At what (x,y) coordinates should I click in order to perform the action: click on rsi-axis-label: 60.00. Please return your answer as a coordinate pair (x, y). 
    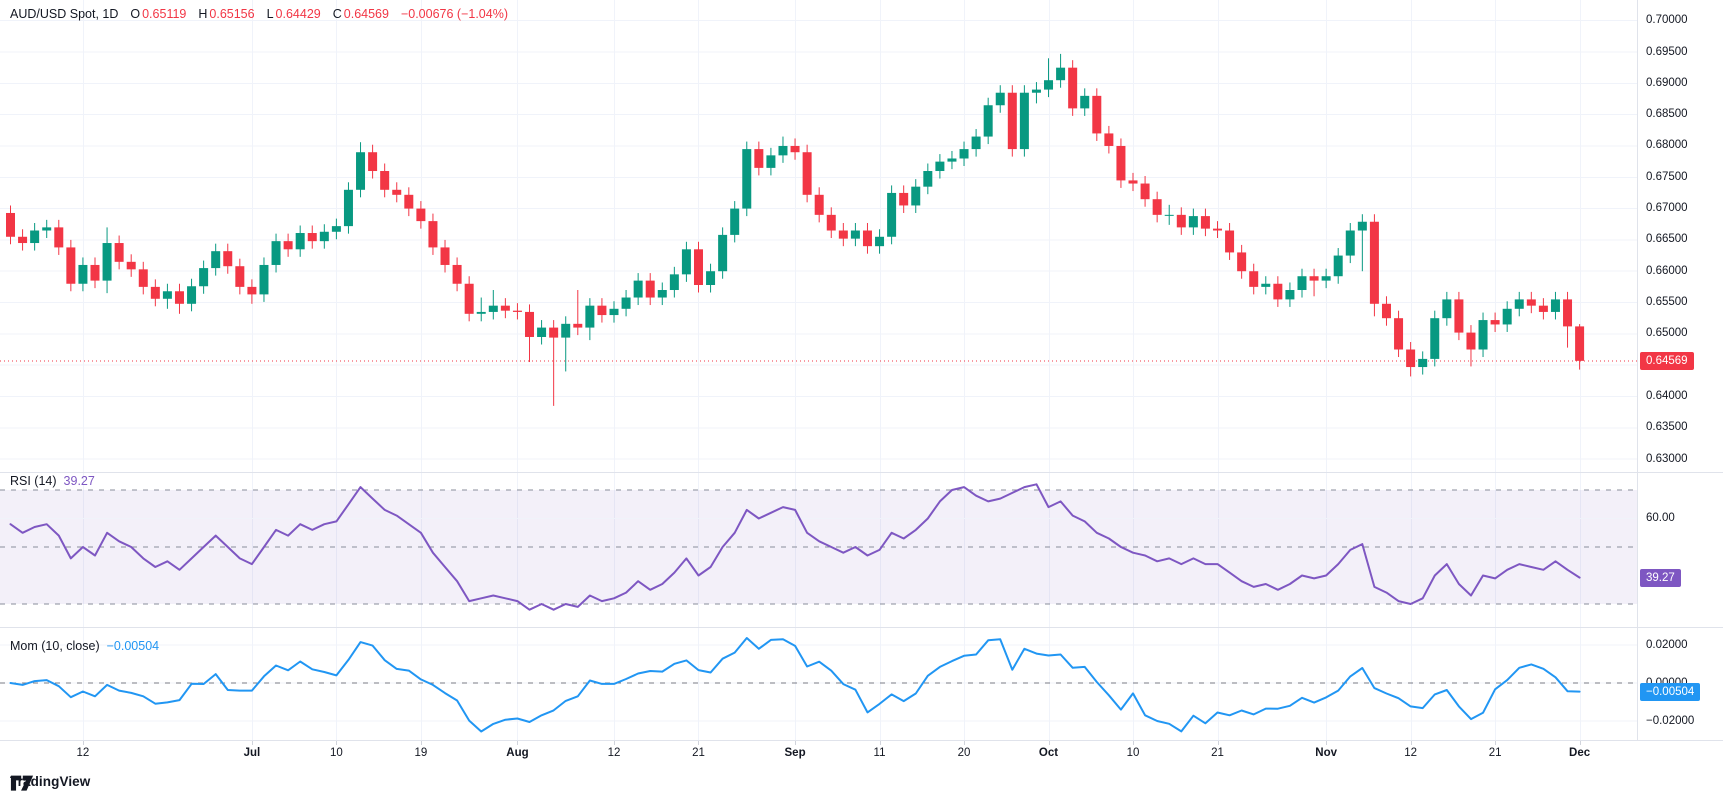
    Looking at the image, I should click on (1660, 518).